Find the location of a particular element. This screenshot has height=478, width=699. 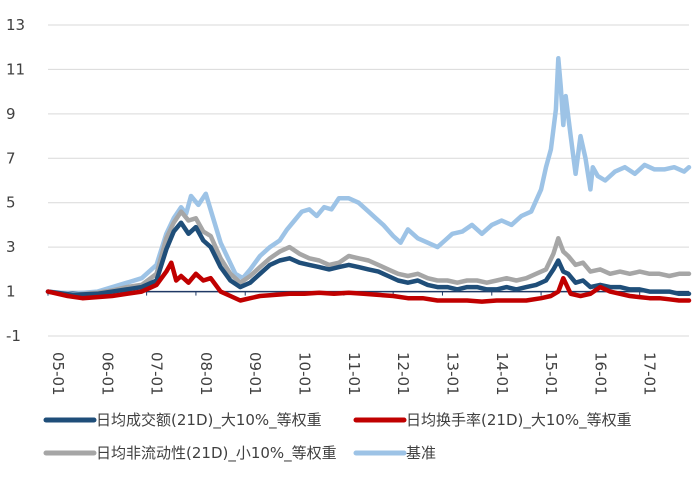

y-tick-label: 1 is located at coordinates (11, 292).